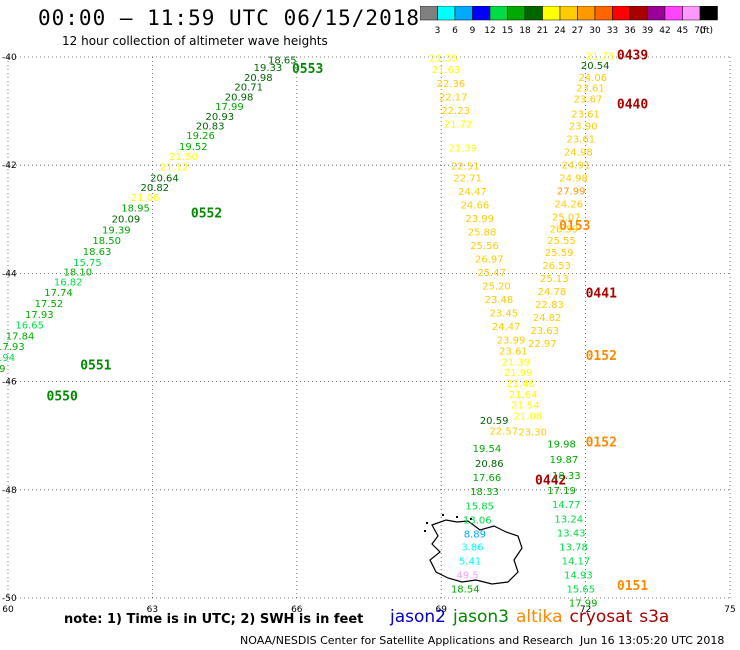 The width and height of the screenshot is (740, 650). What do you see at coordinates (550, 480) in the screenshot?
I see `pass-label-cryosat: 0442` at bounding box center [550, 480].